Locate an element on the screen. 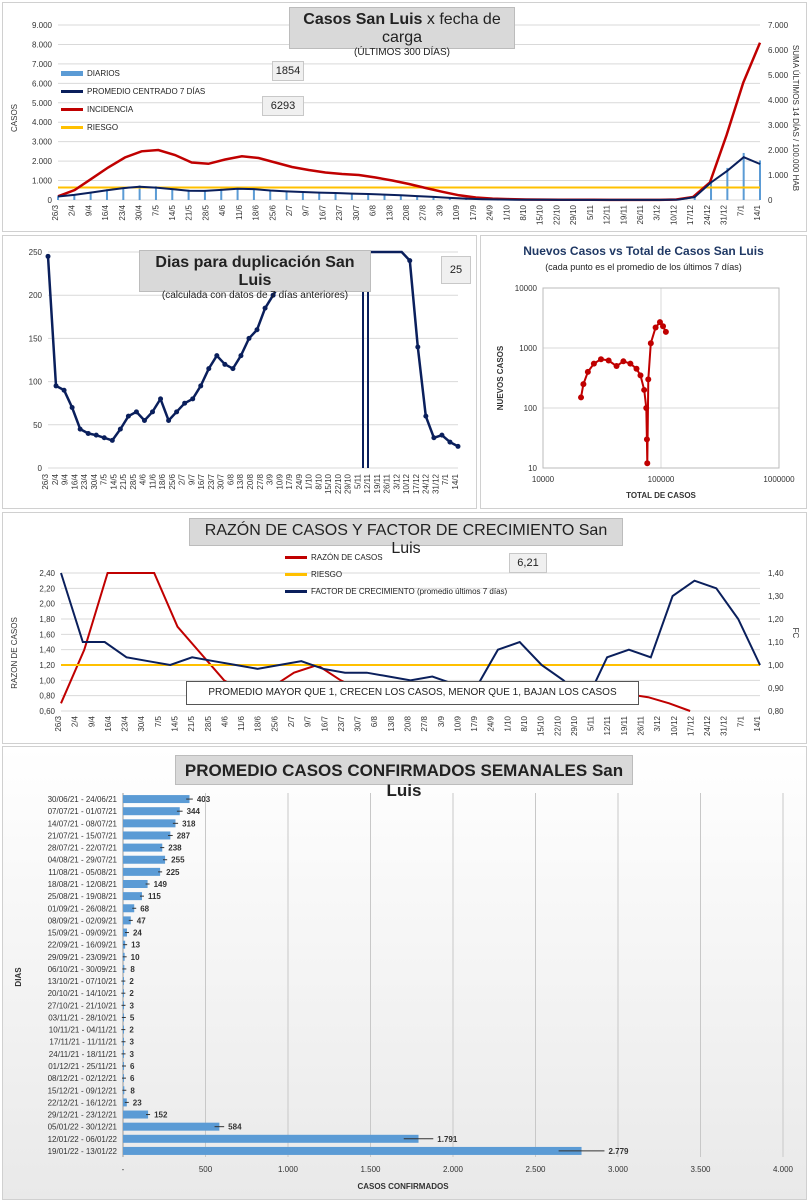  x-tick-label: 28/5 is located at coordinates (208, 723).